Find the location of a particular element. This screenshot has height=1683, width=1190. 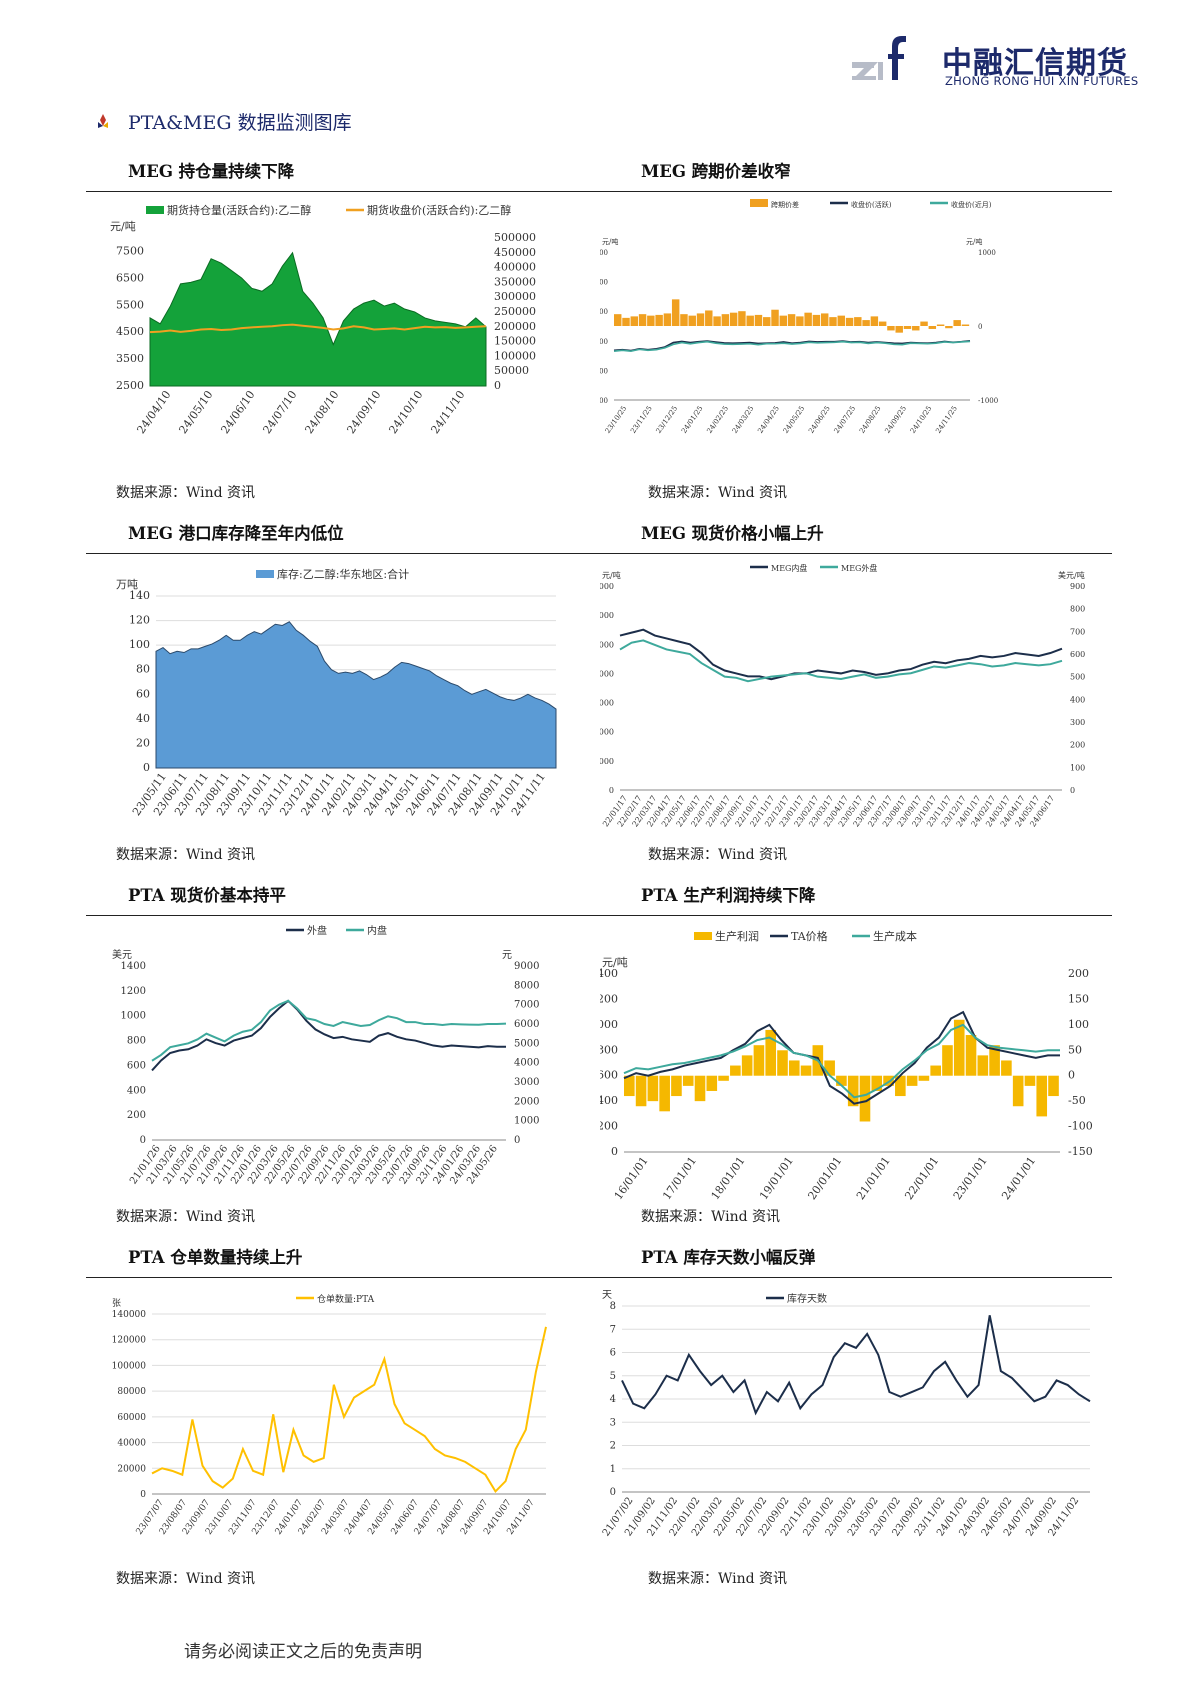

y-left-unit: 美元 is located at coordinates (122, 954).